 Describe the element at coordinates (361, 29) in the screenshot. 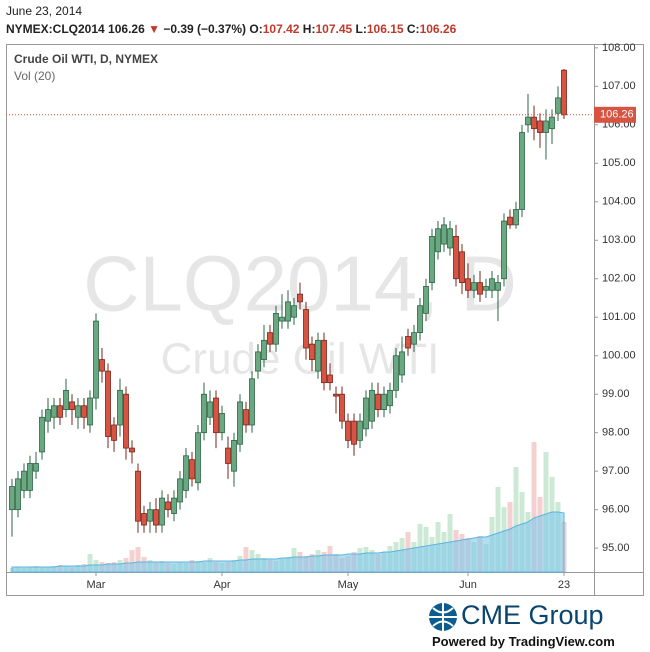

I see `low-label: L:` at that location.